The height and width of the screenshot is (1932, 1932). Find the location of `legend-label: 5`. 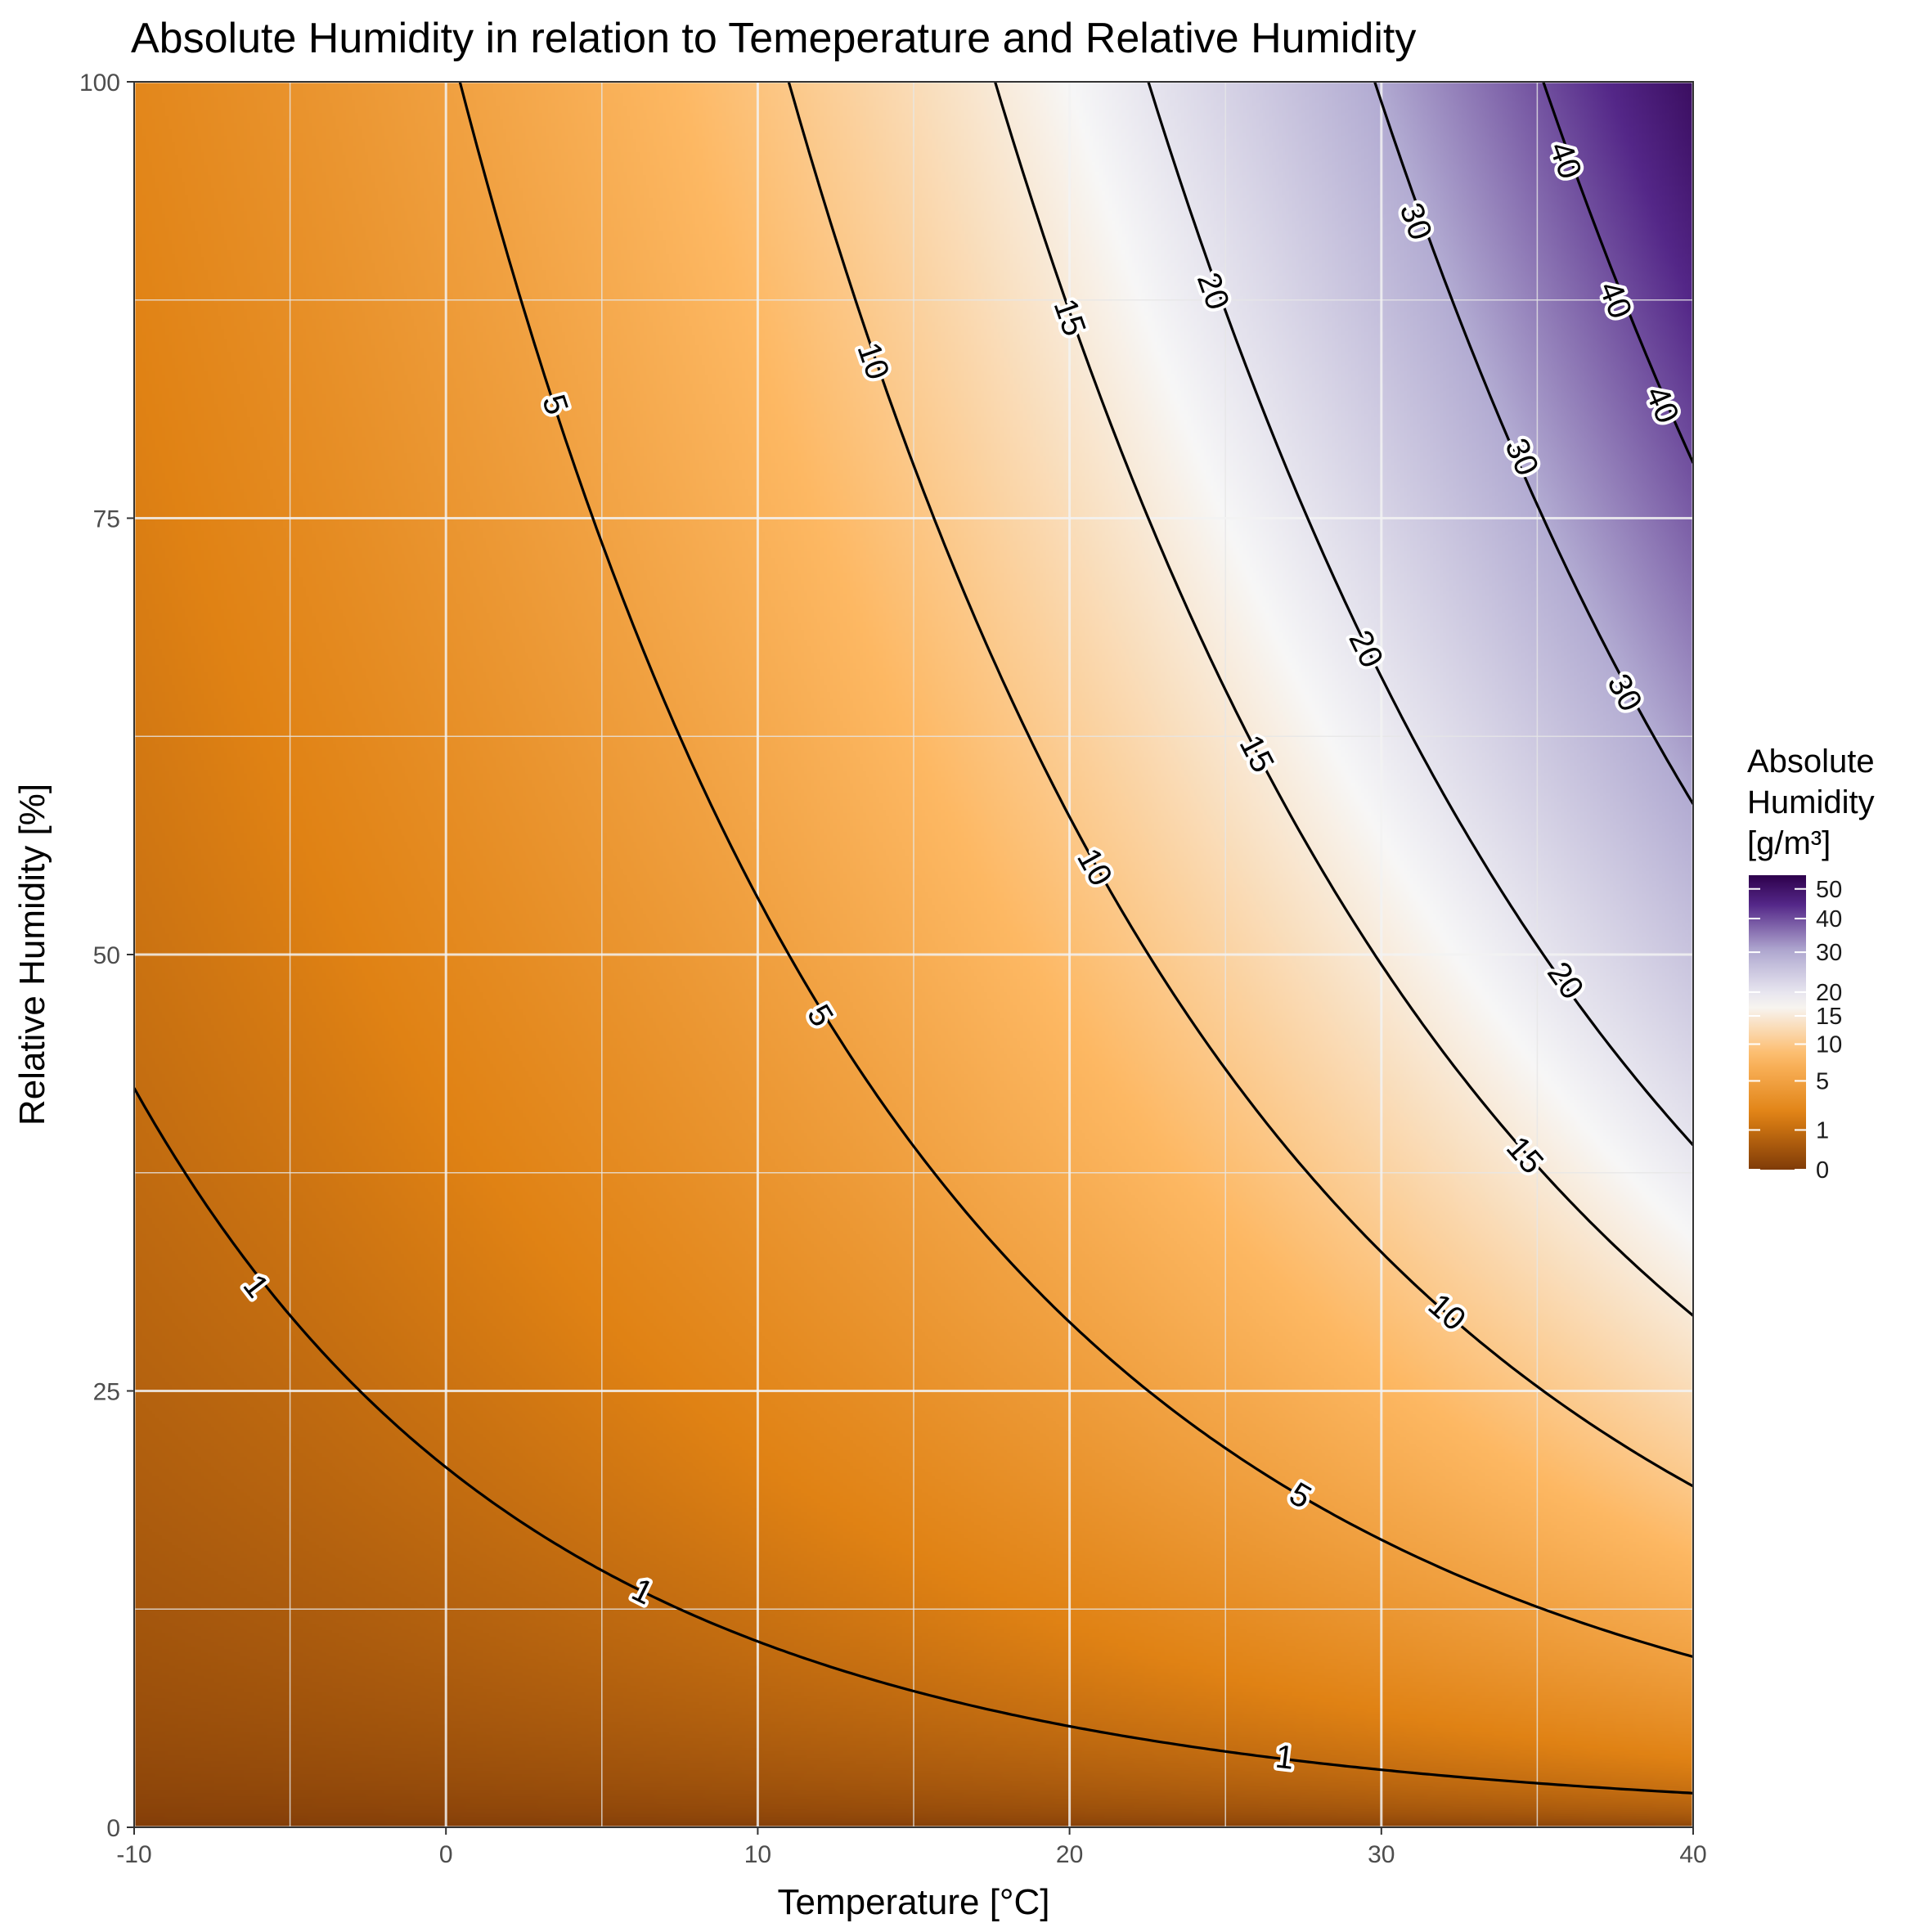

legend-label: 5 is located at coordinates (1822, 1081).